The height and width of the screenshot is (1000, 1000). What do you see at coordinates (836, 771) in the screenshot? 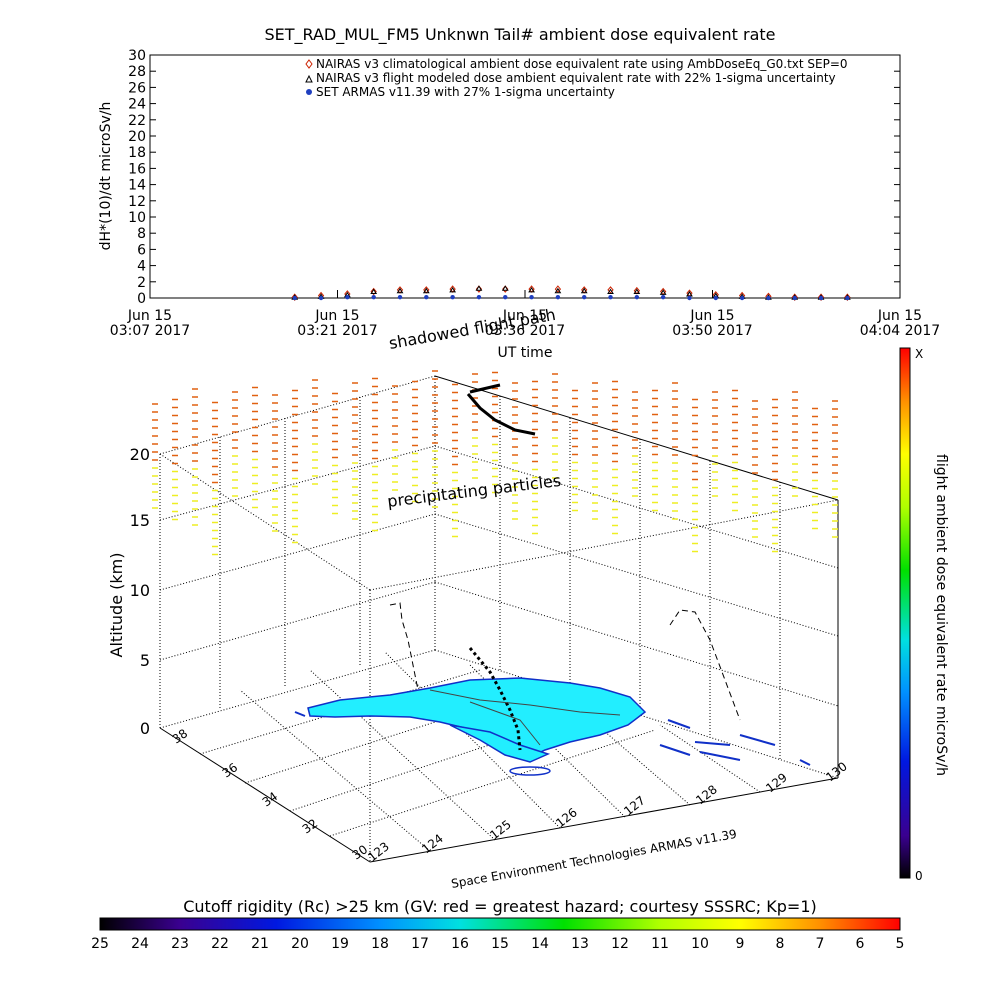
I see `longitude-tick-label: 130` at bounding box center [836, 771].